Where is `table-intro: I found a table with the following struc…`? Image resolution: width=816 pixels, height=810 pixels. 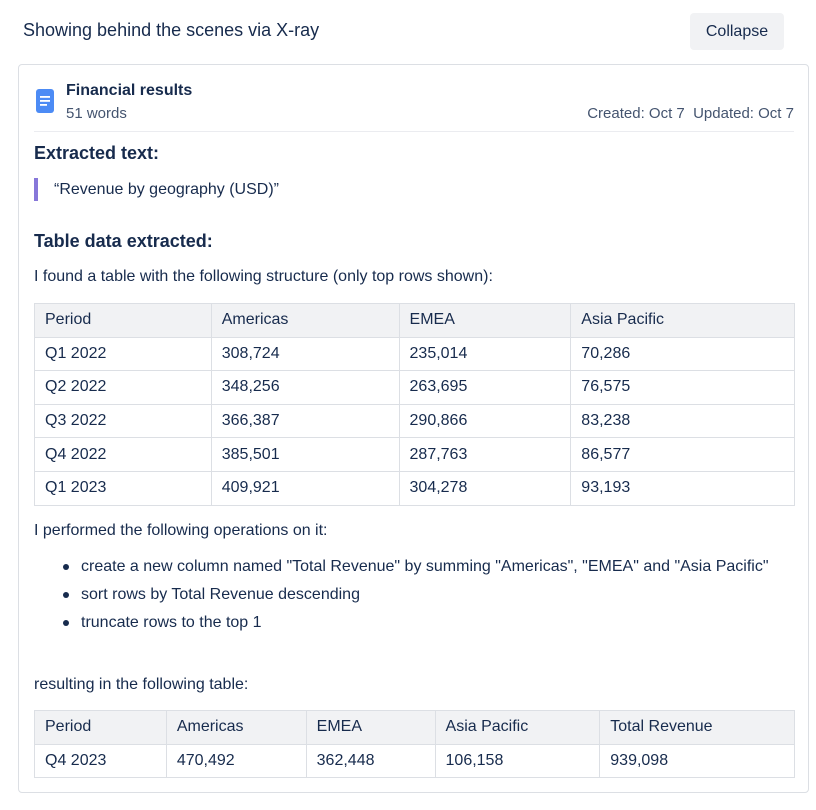
table-intro: I found a table with the following struc… is located at coordinates (263, 276).